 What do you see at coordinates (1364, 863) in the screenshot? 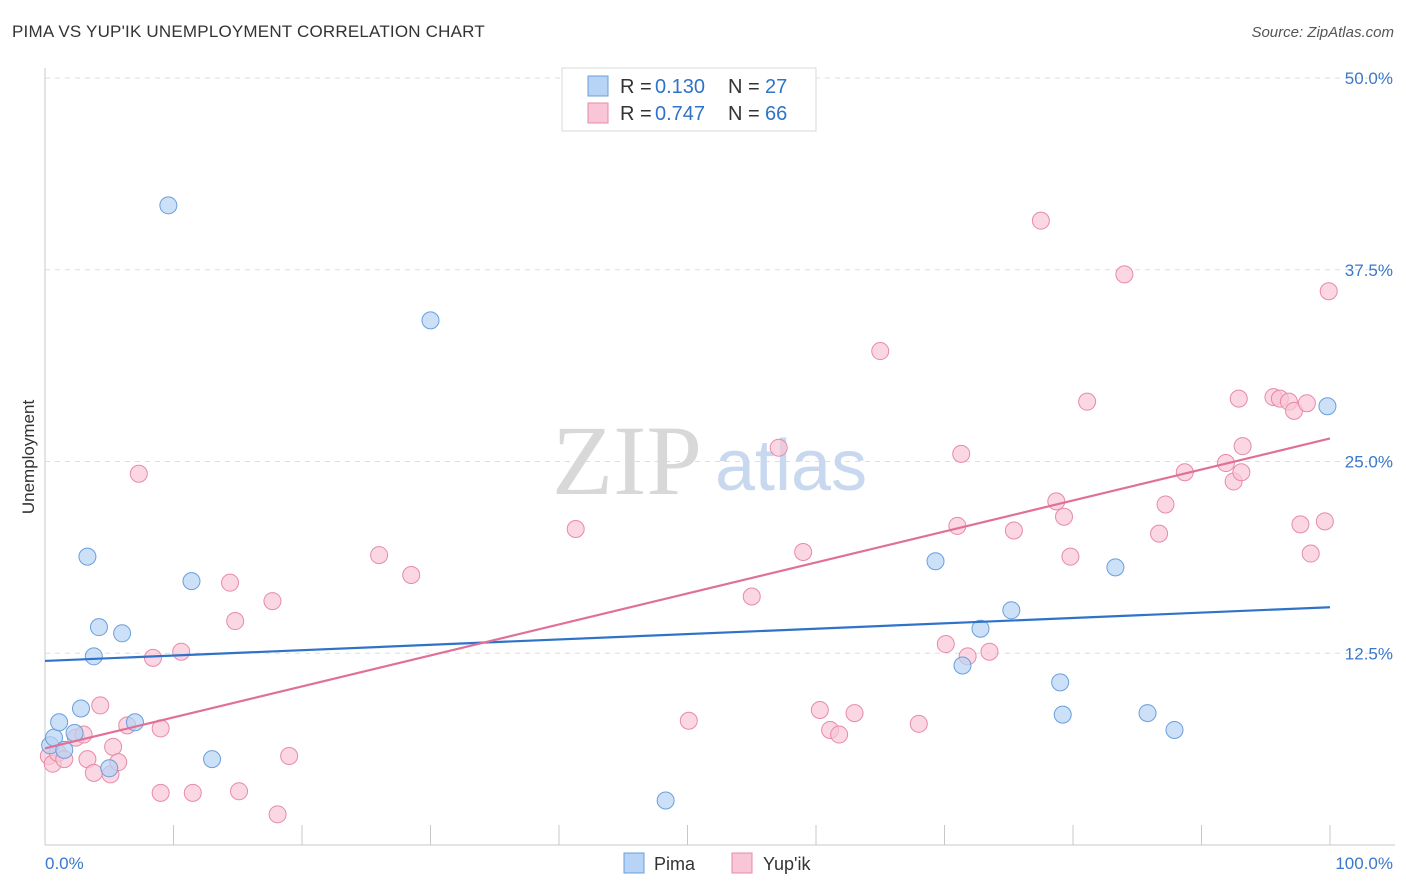
I see `x-tick-label: 100.0%` at bounding box center [1364, 863].